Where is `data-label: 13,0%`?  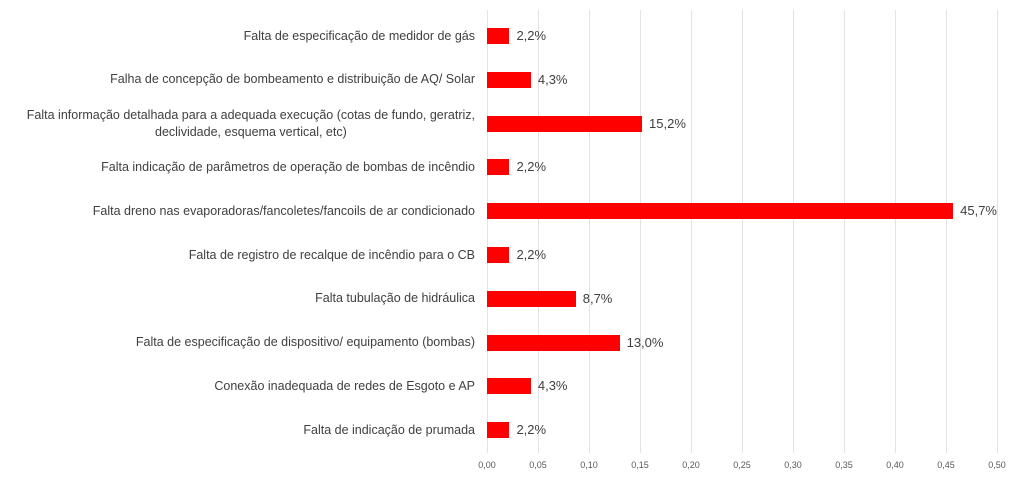
data-label: 13,0% is located at coordinates (645, 342).